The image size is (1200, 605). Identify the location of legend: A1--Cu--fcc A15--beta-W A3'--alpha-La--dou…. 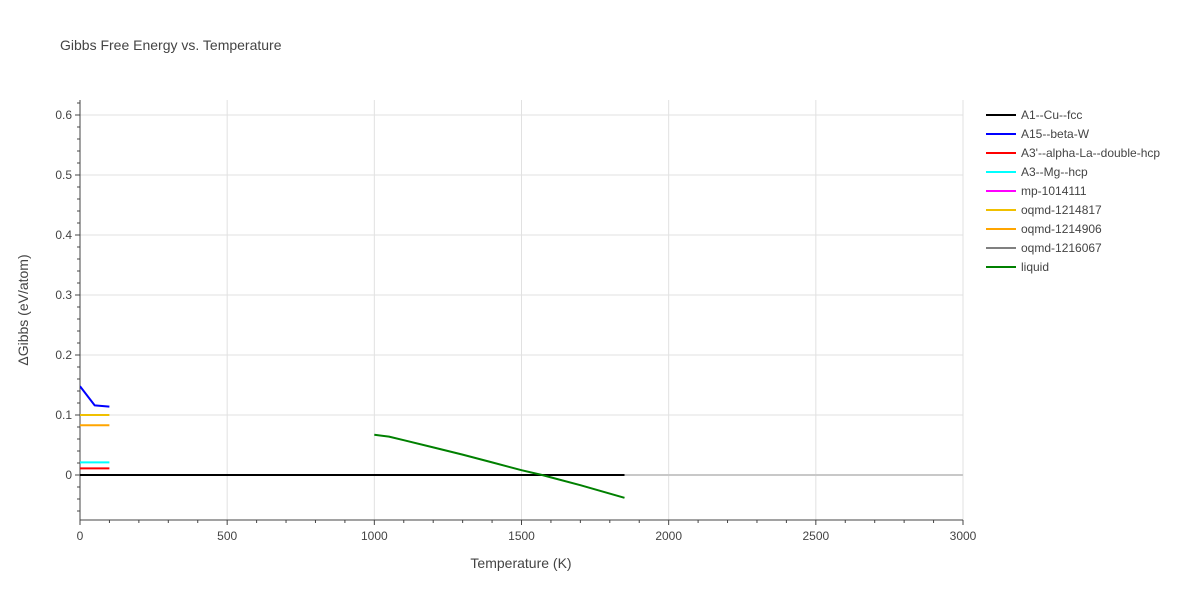
(1073, 191).